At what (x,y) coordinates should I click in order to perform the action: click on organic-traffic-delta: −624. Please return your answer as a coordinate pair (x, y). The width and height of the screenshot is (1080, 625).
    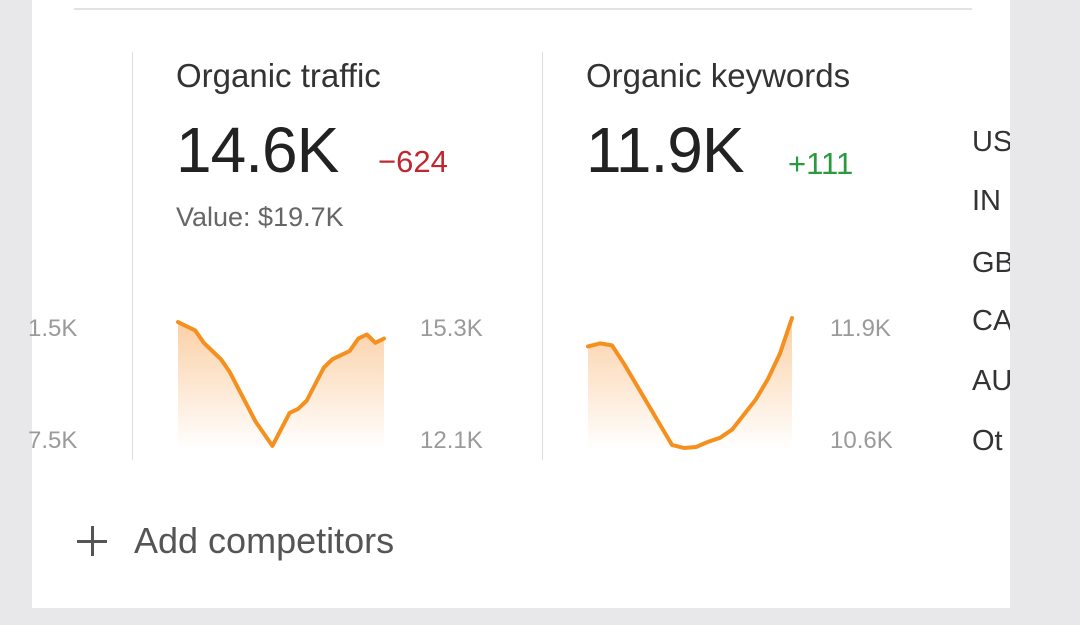
    Looking at the image, I should click on (413, 161).